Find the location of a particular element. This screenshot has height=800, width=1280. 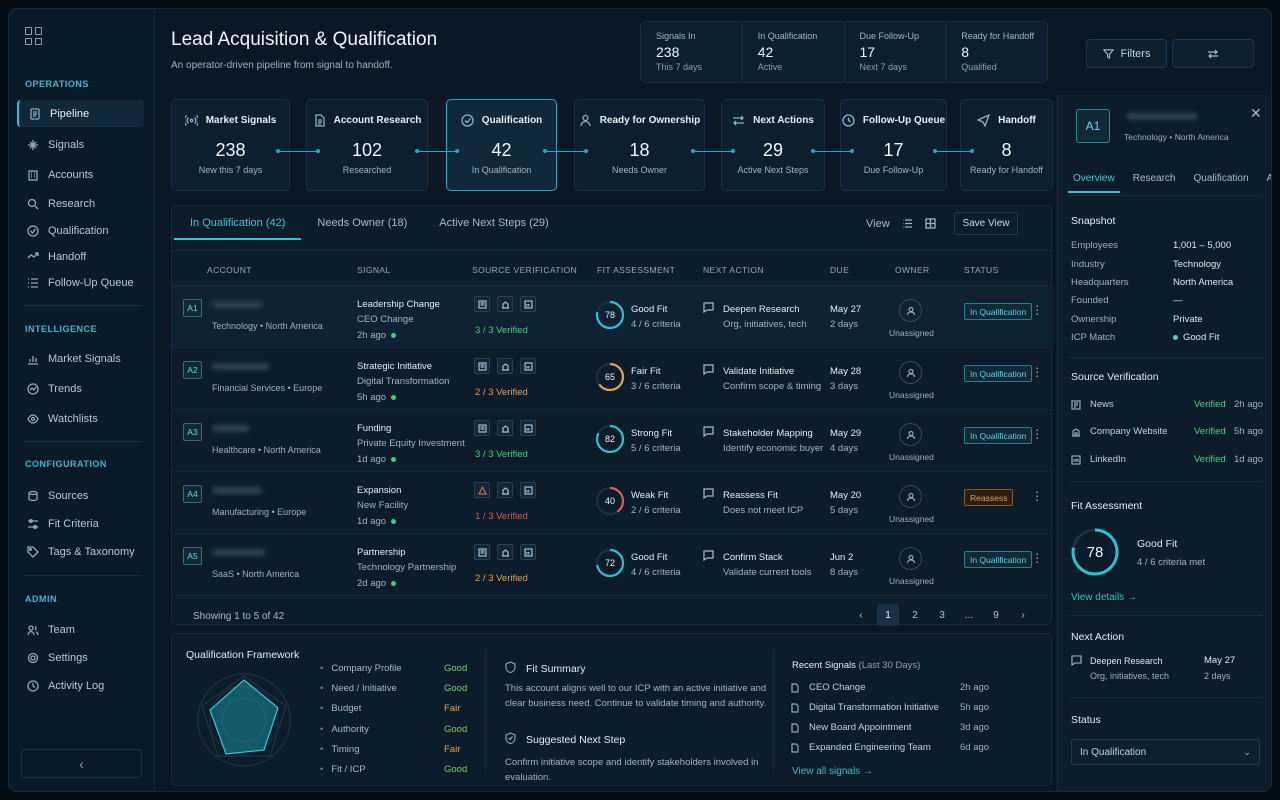

stage-follow-up-queue: Follow-Up Queue 17 Due Follow-Up is located at coordinates (893, 145).